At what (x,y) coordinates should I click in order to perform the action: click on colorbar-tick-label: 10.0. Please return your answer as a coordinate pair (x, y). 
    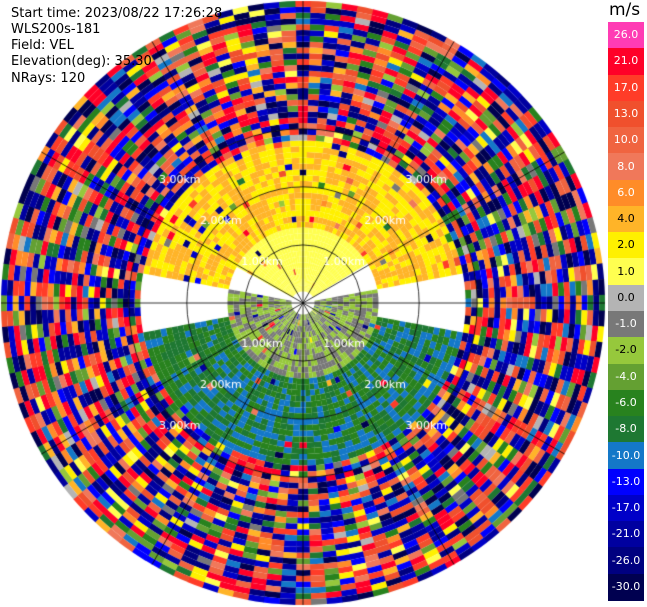
    Looking at the image, I should click on (626, 140).